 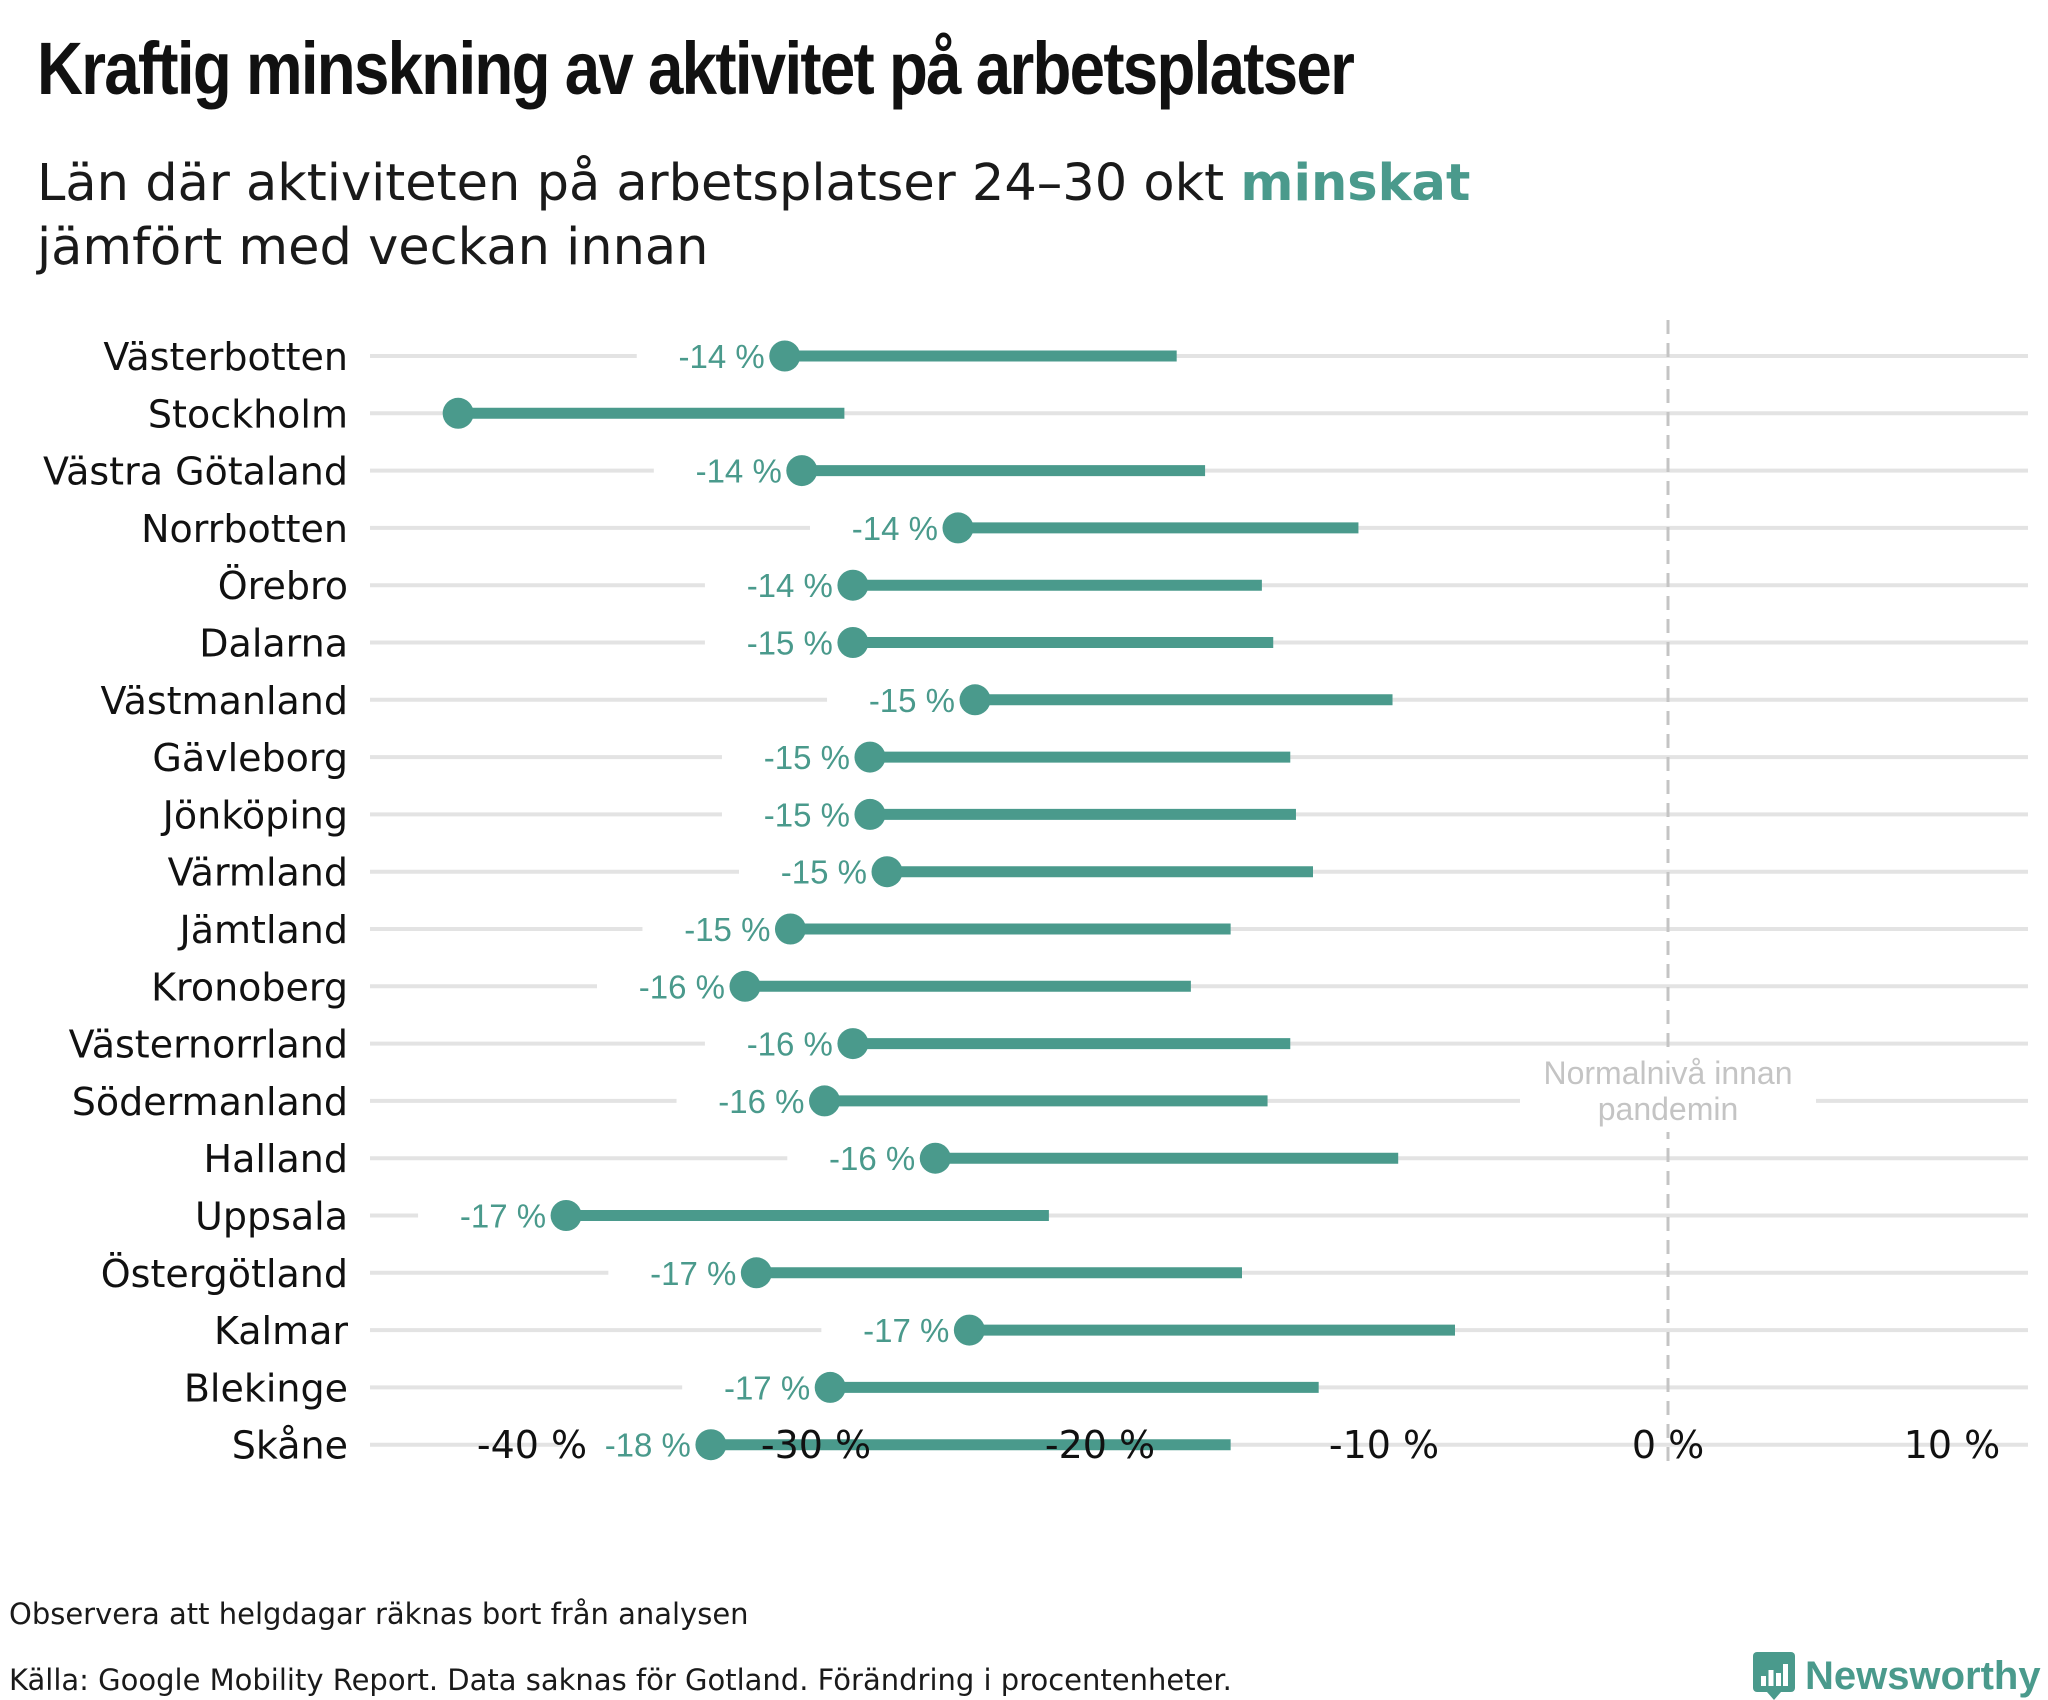 I want to click on reference-label: Normalnivå innan, so click(x=1667, y=1073).